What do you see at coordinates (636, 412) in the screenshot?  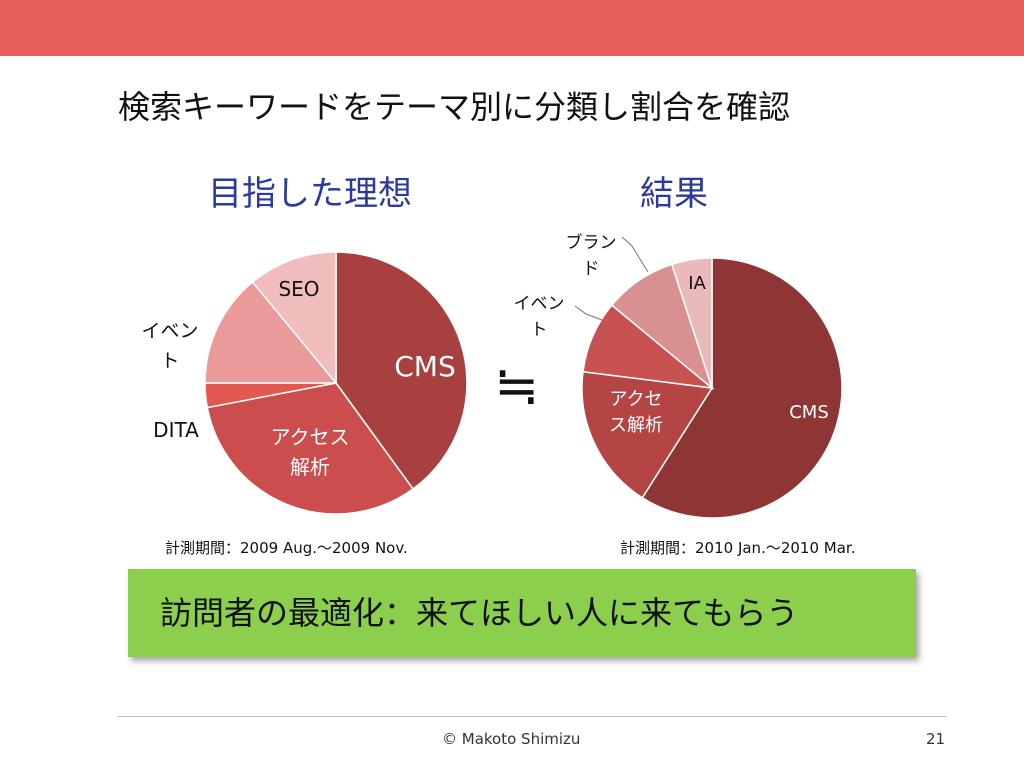 I see `label-access-analysis-result: アクセス解析` at bounding box center [636, 412].